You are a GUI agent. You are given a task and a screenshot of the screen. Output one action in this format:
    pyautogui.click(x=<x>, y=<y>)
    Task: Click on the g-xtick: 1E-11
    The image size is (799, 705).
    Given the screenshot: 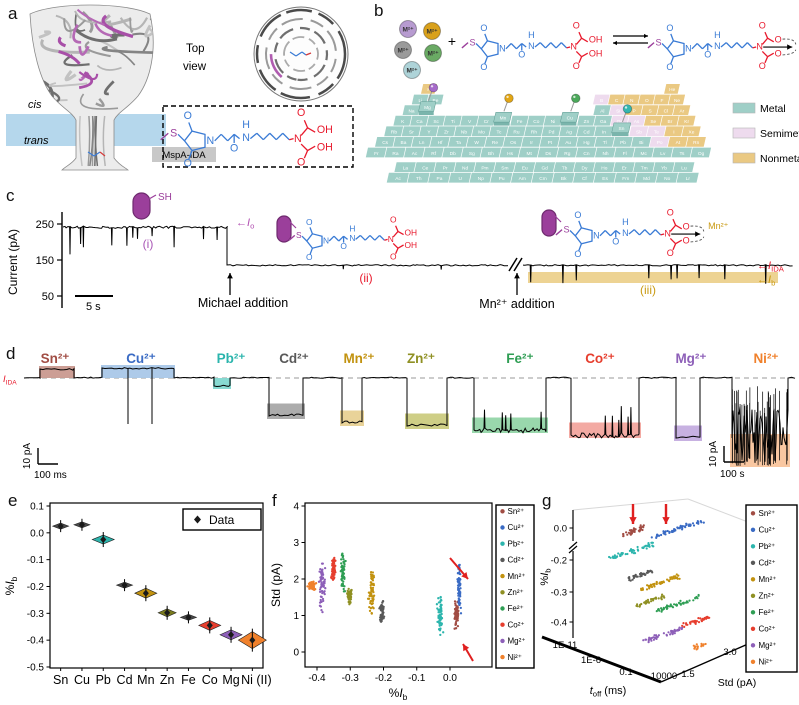 What is the action you would take?
    pyautogui.click(x=565, y=645)
    